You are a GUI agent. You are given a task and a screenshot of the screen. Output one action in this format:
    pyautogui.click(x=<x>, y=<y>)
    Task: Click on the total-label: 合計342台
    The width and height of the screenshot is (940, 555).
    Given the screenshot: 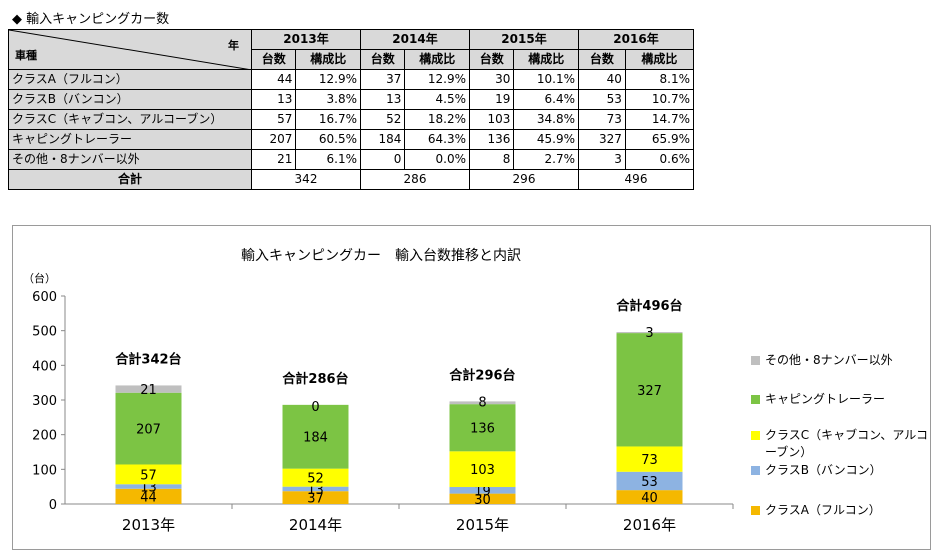 What is the action you would take?
    pyautogui.click(x=148, y=359)
    